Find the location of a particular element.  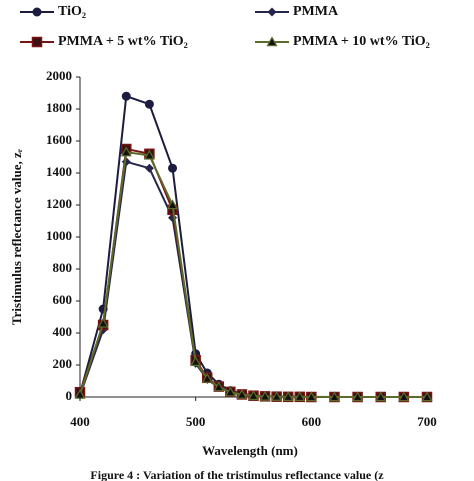

x-tick-label: 600 is located at coordinates (312, 421).